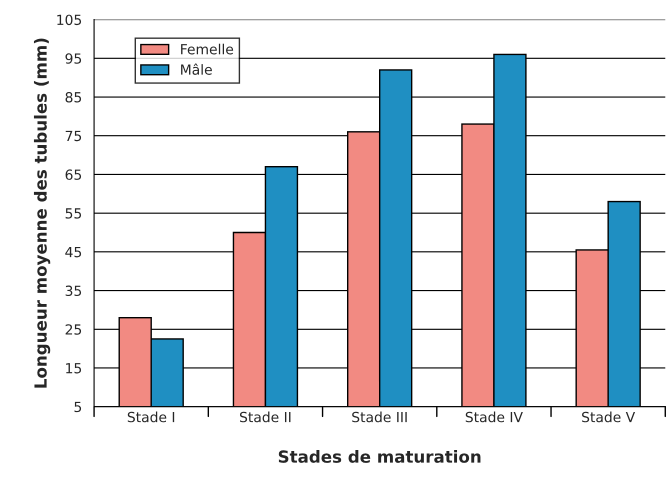 The width and height of the screenshot is (672, 490). What do you see at coordinates (196, 69) in the screenshot?
I see `legend-label: Mâle` at bounding box center [196, 69].